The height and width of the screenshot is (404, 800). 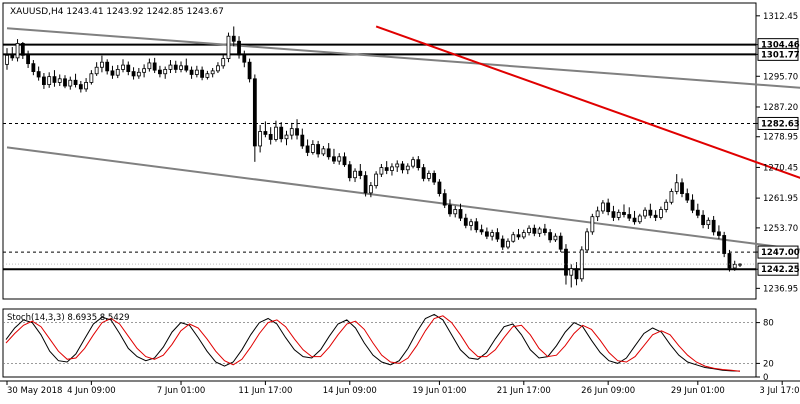 I want to click on x-tick-label: 29 Jun 01:00, so click(x=698, y=391).